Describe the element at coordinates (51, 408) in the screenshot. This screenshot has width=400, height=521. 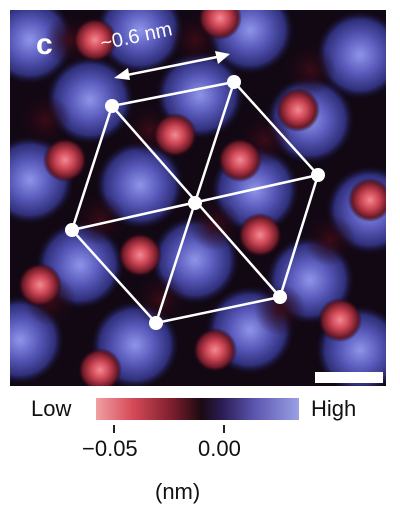
I see `colorbar-low-label: Low` at that location.